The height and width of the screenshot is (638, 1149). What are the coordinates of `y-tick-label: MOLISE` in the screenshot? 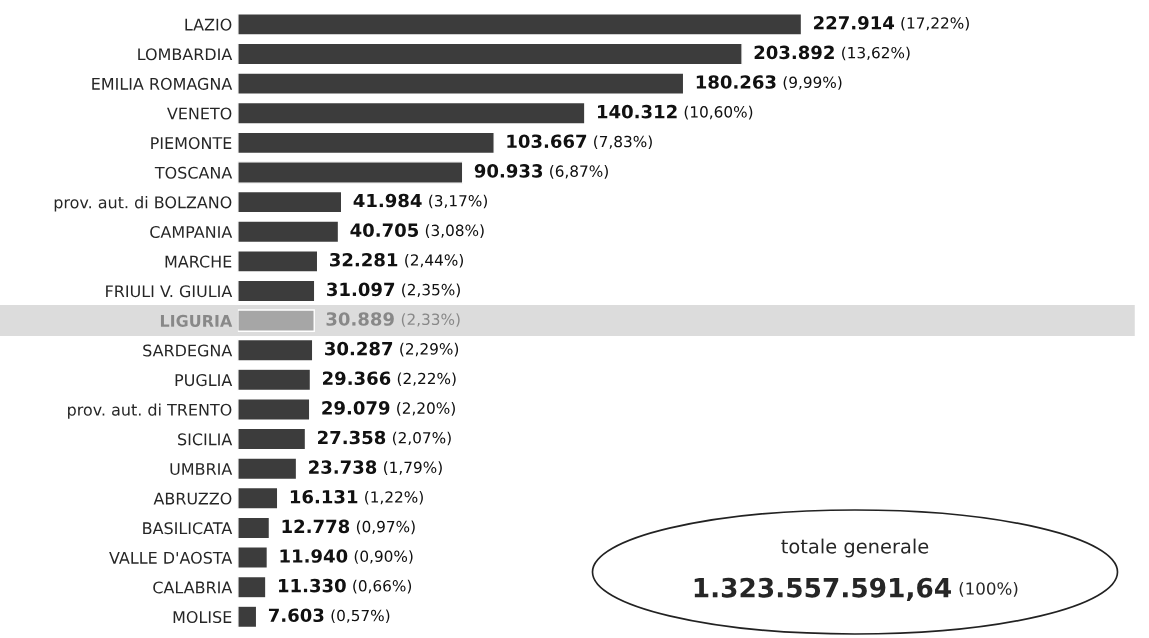 It's located at (202, 617).